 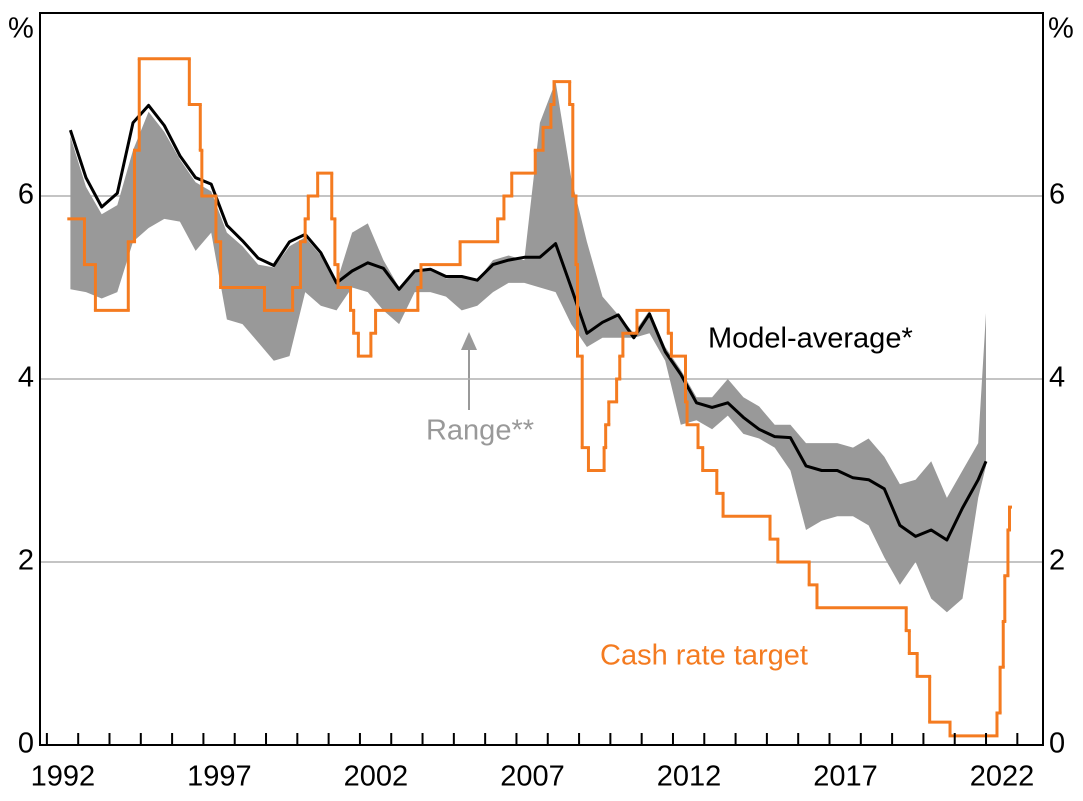 I want to click on x-tick-label: 2007, so click(x=532, y=777).